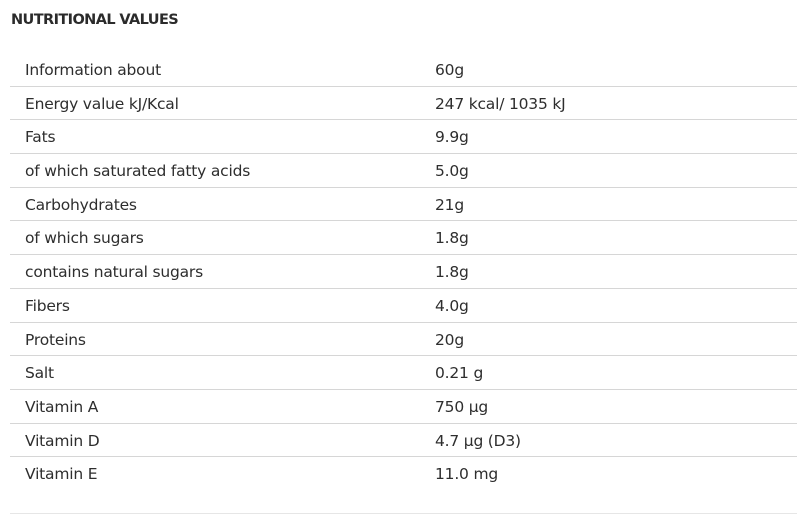 This screenshot has height=518, width=797. What do you see at coordinates (403, 306) in the screenshot?
I see `table-row: Fibers 4.0g` at bounding box center [403, 306].